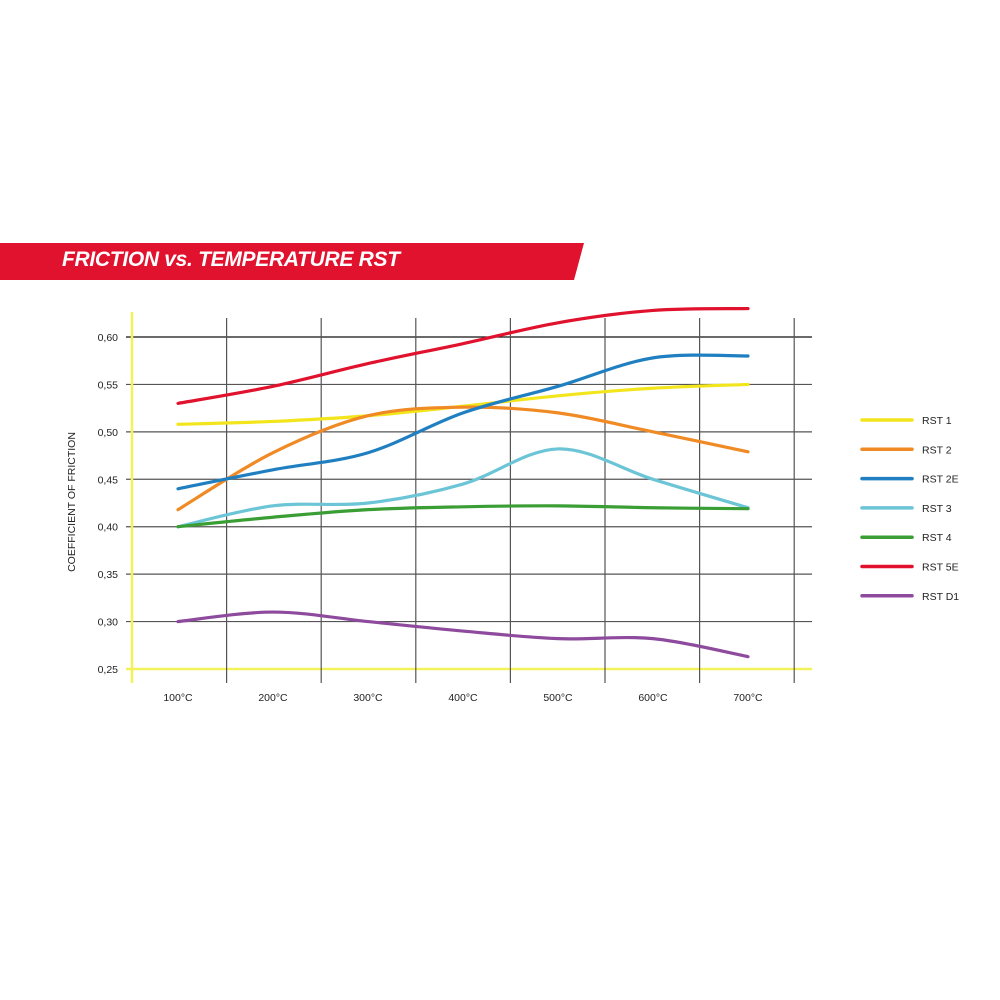 The image size is (1000, 1000). Describe the element at coordinates (231, 259) in the screenshot. I see `chart-title: FRICTION vs. TEMPERATURE RST` at that location.